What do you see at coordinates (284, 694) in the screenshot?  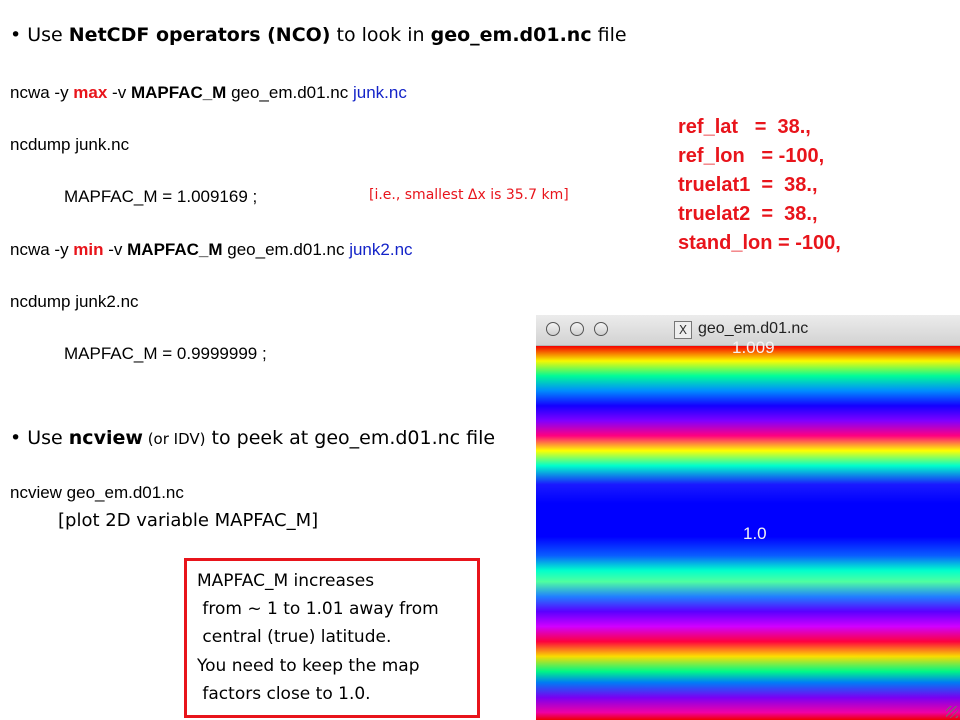 I see `callout-line: factors close to 1.0.` at bounding box center [284, 694].